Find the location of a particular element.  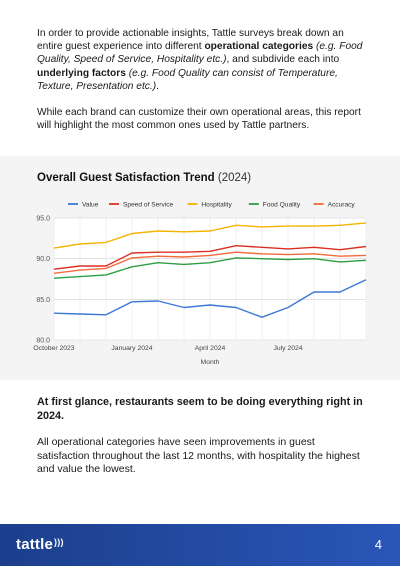

intro-segment: underlying factors is located at coordinates (81, 73).